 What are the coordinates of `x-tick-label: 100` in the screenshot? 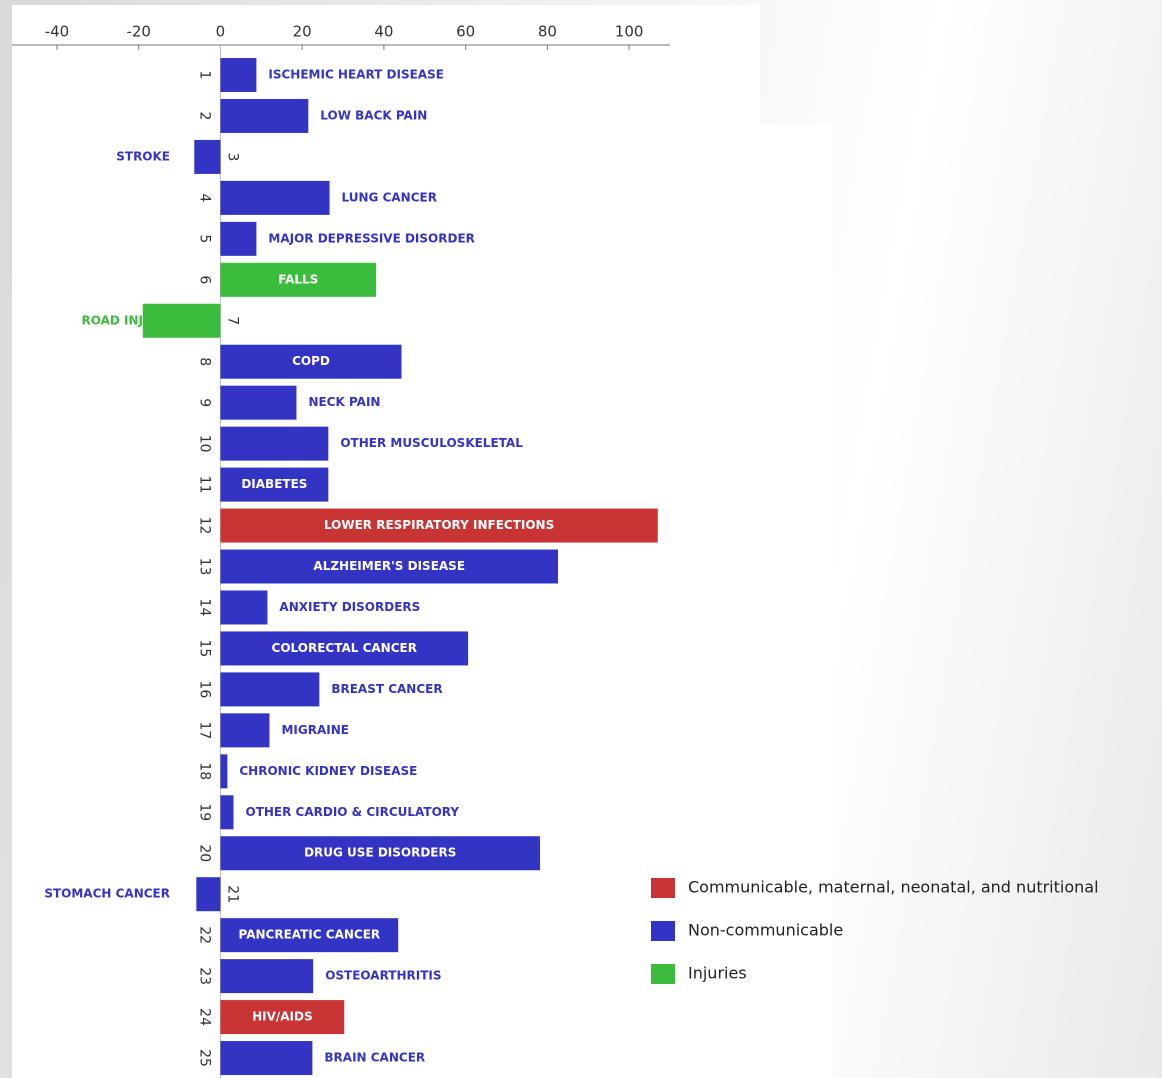 It's located at (629, 32).